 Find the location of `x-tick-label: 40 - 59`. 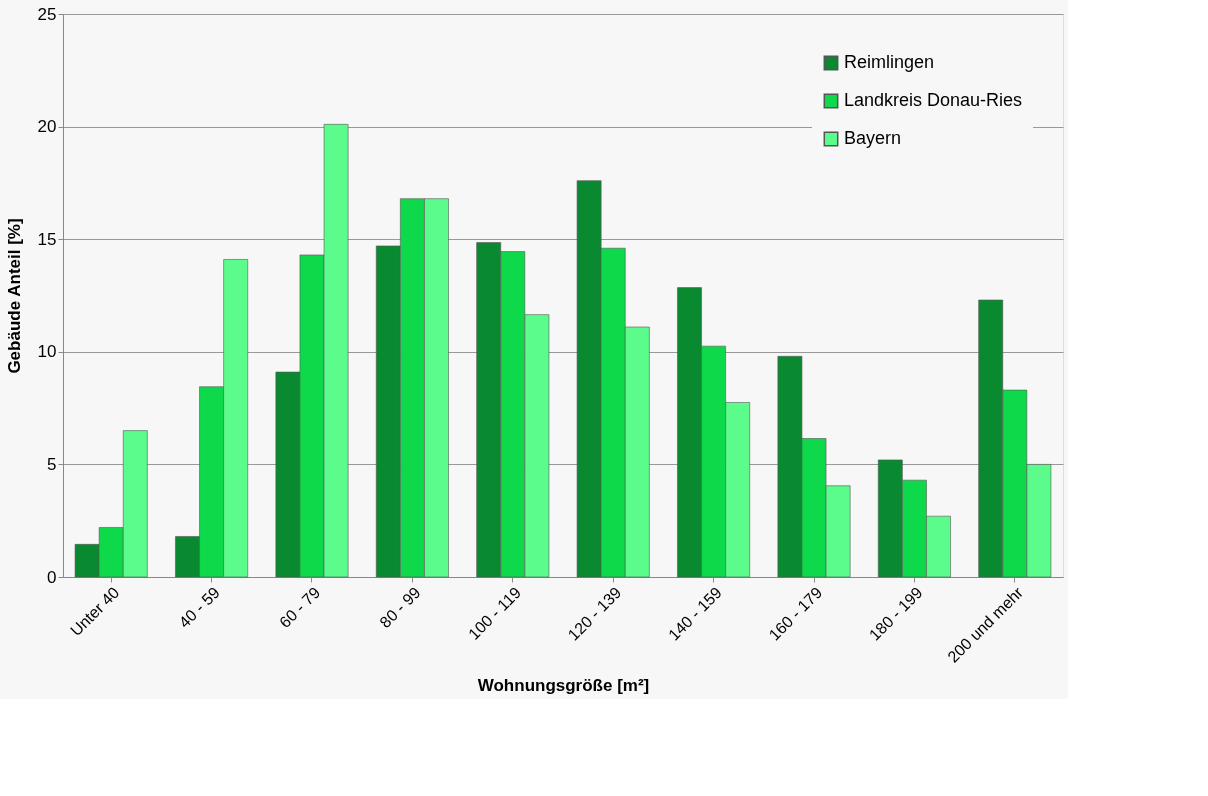

x-tick-label: 40 - 59 is located at coordinates (199, 607).